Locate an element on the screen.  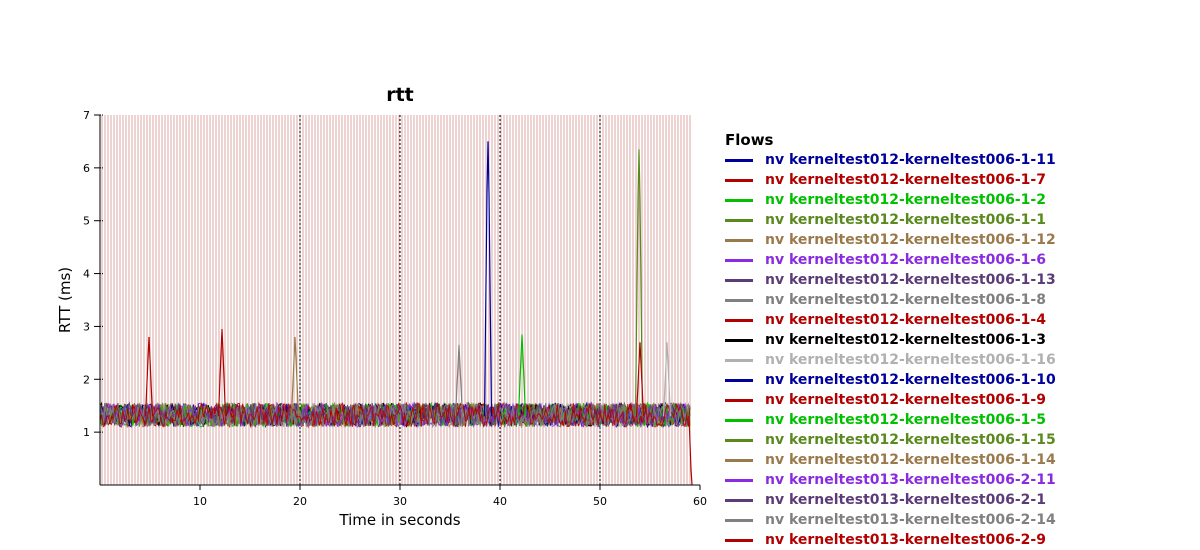
y-tick-label-5: 5 is located at coordinates (86, 221).